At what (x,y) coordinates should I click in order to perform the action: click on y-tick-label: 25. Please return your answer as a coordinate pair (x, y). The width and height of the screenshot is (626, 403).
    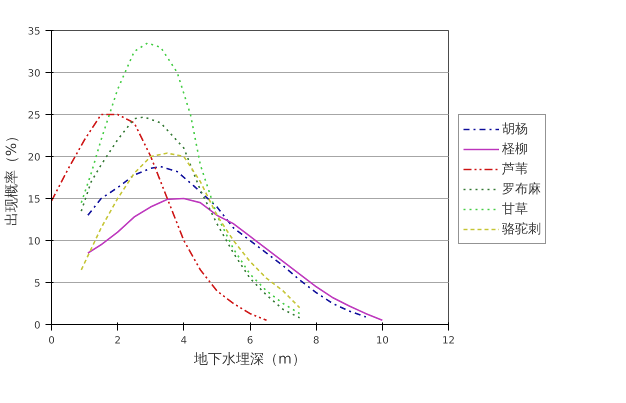
    Looking at the image, I should click on (34, 116).